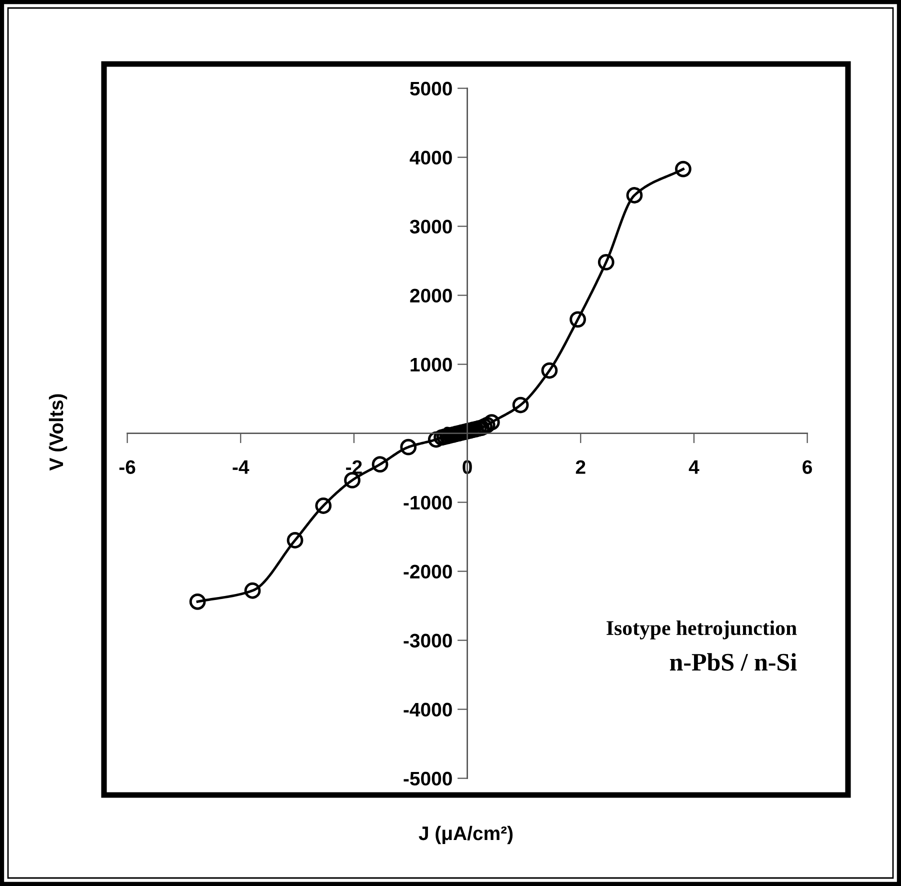 The width and height of the screenshot is (901, 886). Describe the element at coordinates (58, 432) in the screenshot. I see `y-axis-title: V (Volts)` at that location.